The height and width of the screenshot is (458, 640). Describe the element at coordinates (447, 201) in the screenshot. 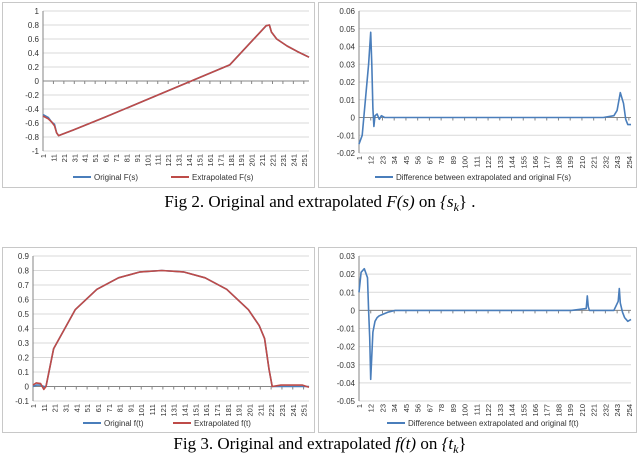

I see `caption-set: {s` at that location.